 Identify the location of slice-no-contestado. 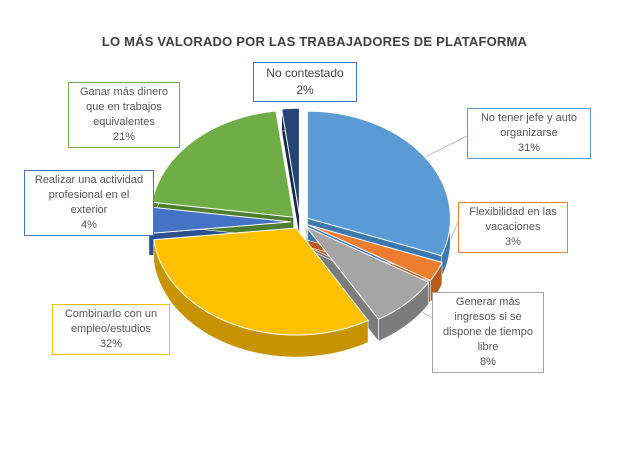
(290, 161).